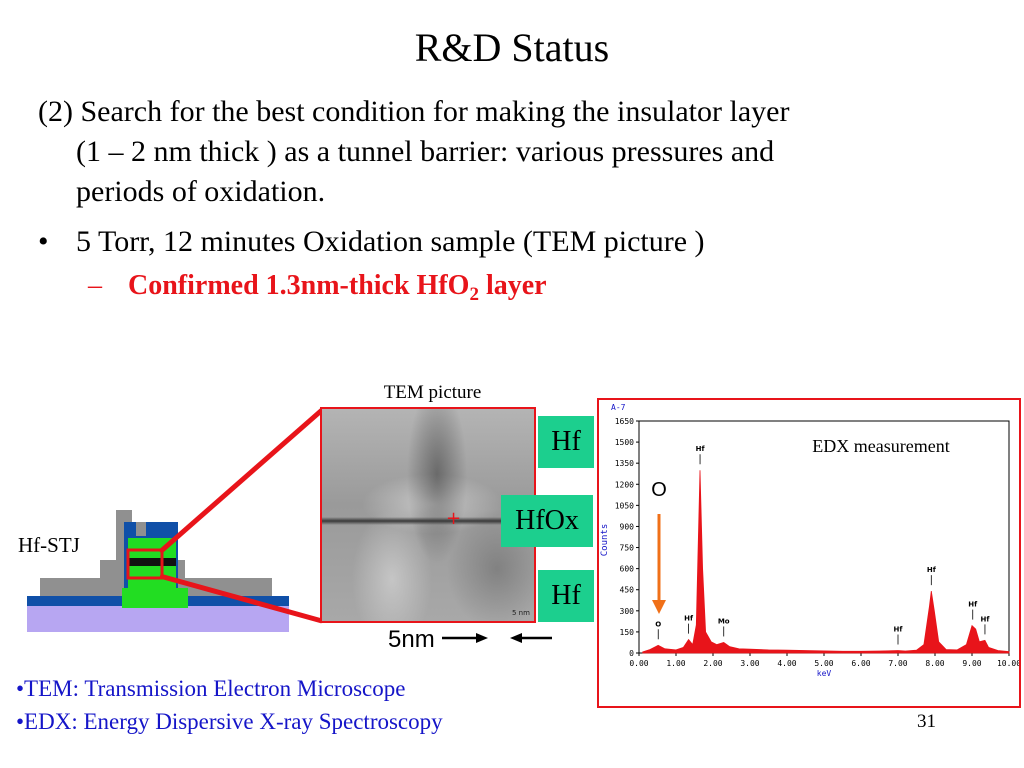 Image resolution: width=1024 pixels, height=768 pixels. Describe the element at coordinates (627, 590) in the screenshot. I see `y-tick-label: 450` at that location.